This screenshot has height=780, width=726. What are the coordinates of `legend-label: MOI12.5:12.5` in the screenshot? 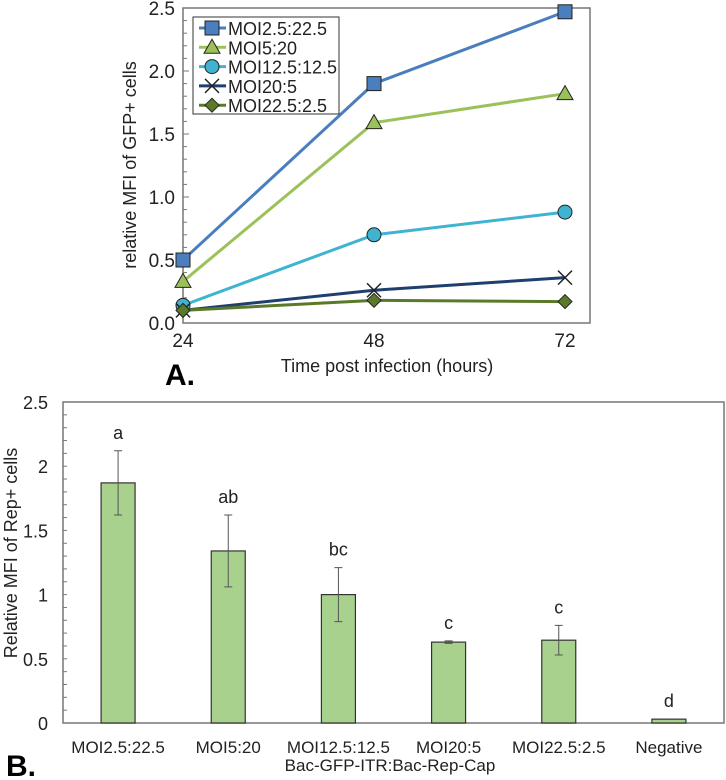 It's located at (282, 68).